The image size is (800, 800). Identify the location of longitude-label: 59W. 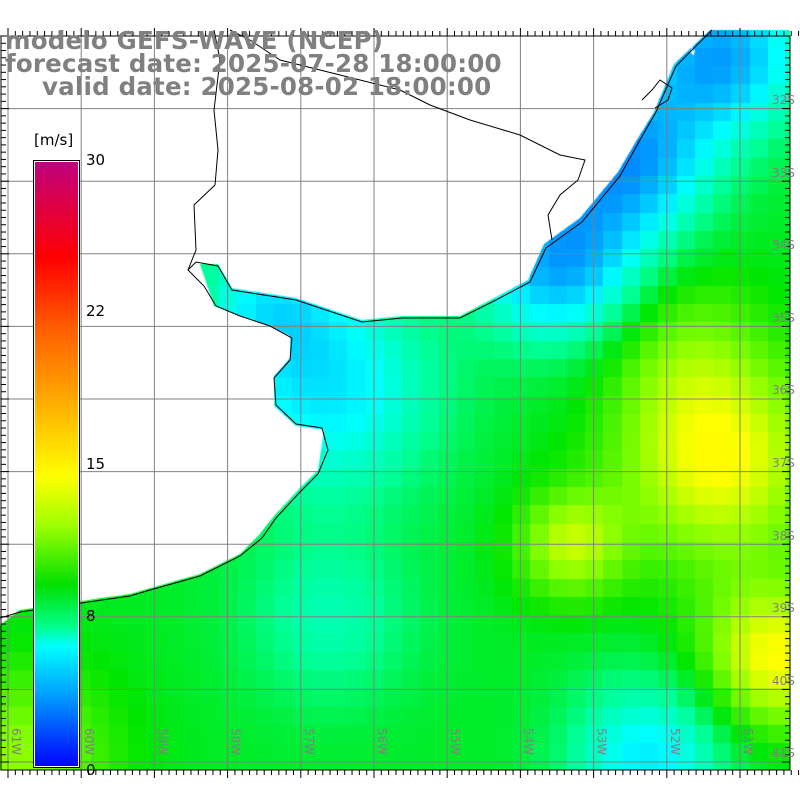
(162, 742).